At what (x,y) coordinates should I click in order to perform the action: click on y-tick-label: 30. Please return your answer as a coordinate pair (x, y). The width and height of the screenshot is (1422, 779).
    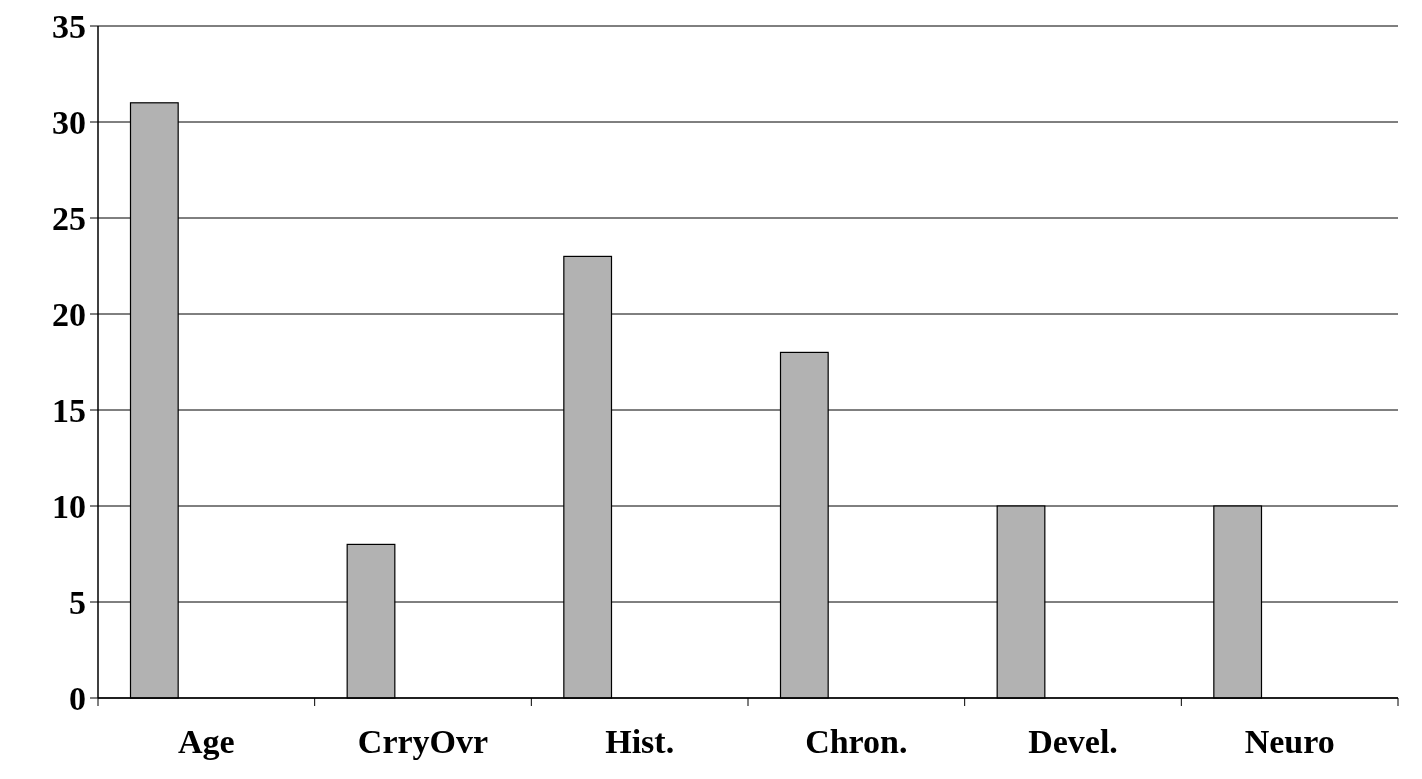
    Looking at the image, I should click on (69, 122).